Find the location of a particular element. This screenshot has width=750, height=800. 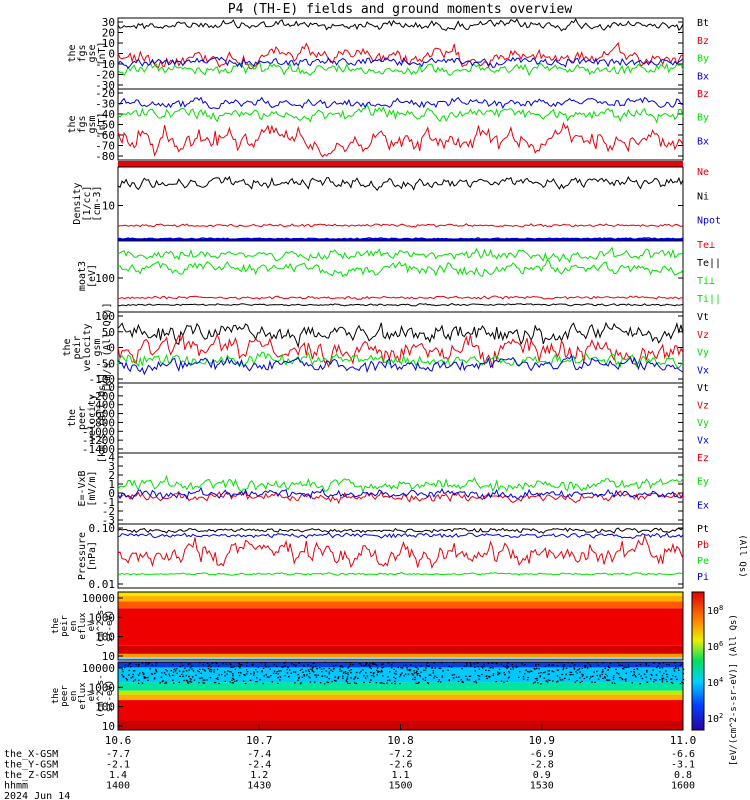

date-label: 2024 Jun 14 is located at coordinates (37, 795).